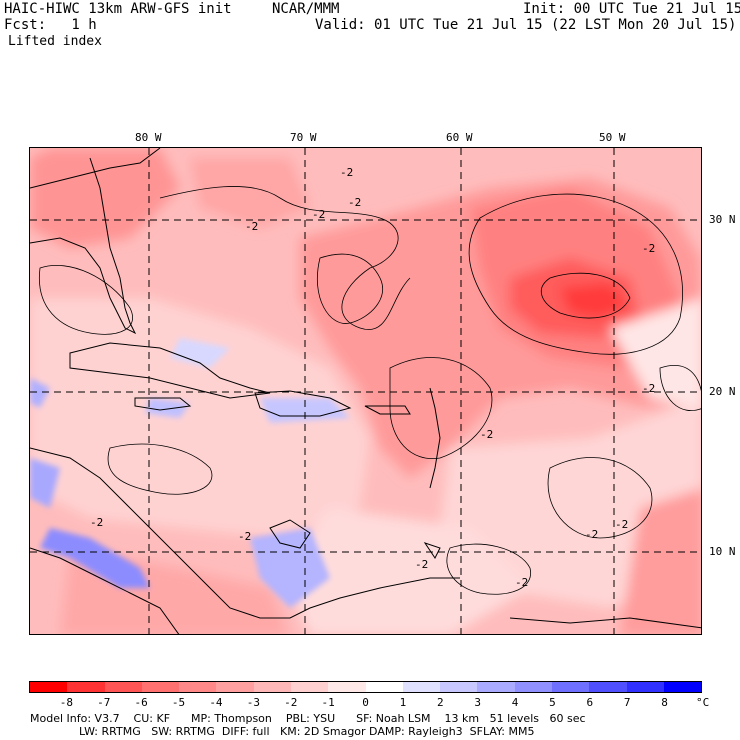 The width and height of the screenshot is (740, 740). What do you see at coordinates (722, 391) in the screenshot?
I see `lat-label-20n: 20 N` at bounding box center [722, 391].